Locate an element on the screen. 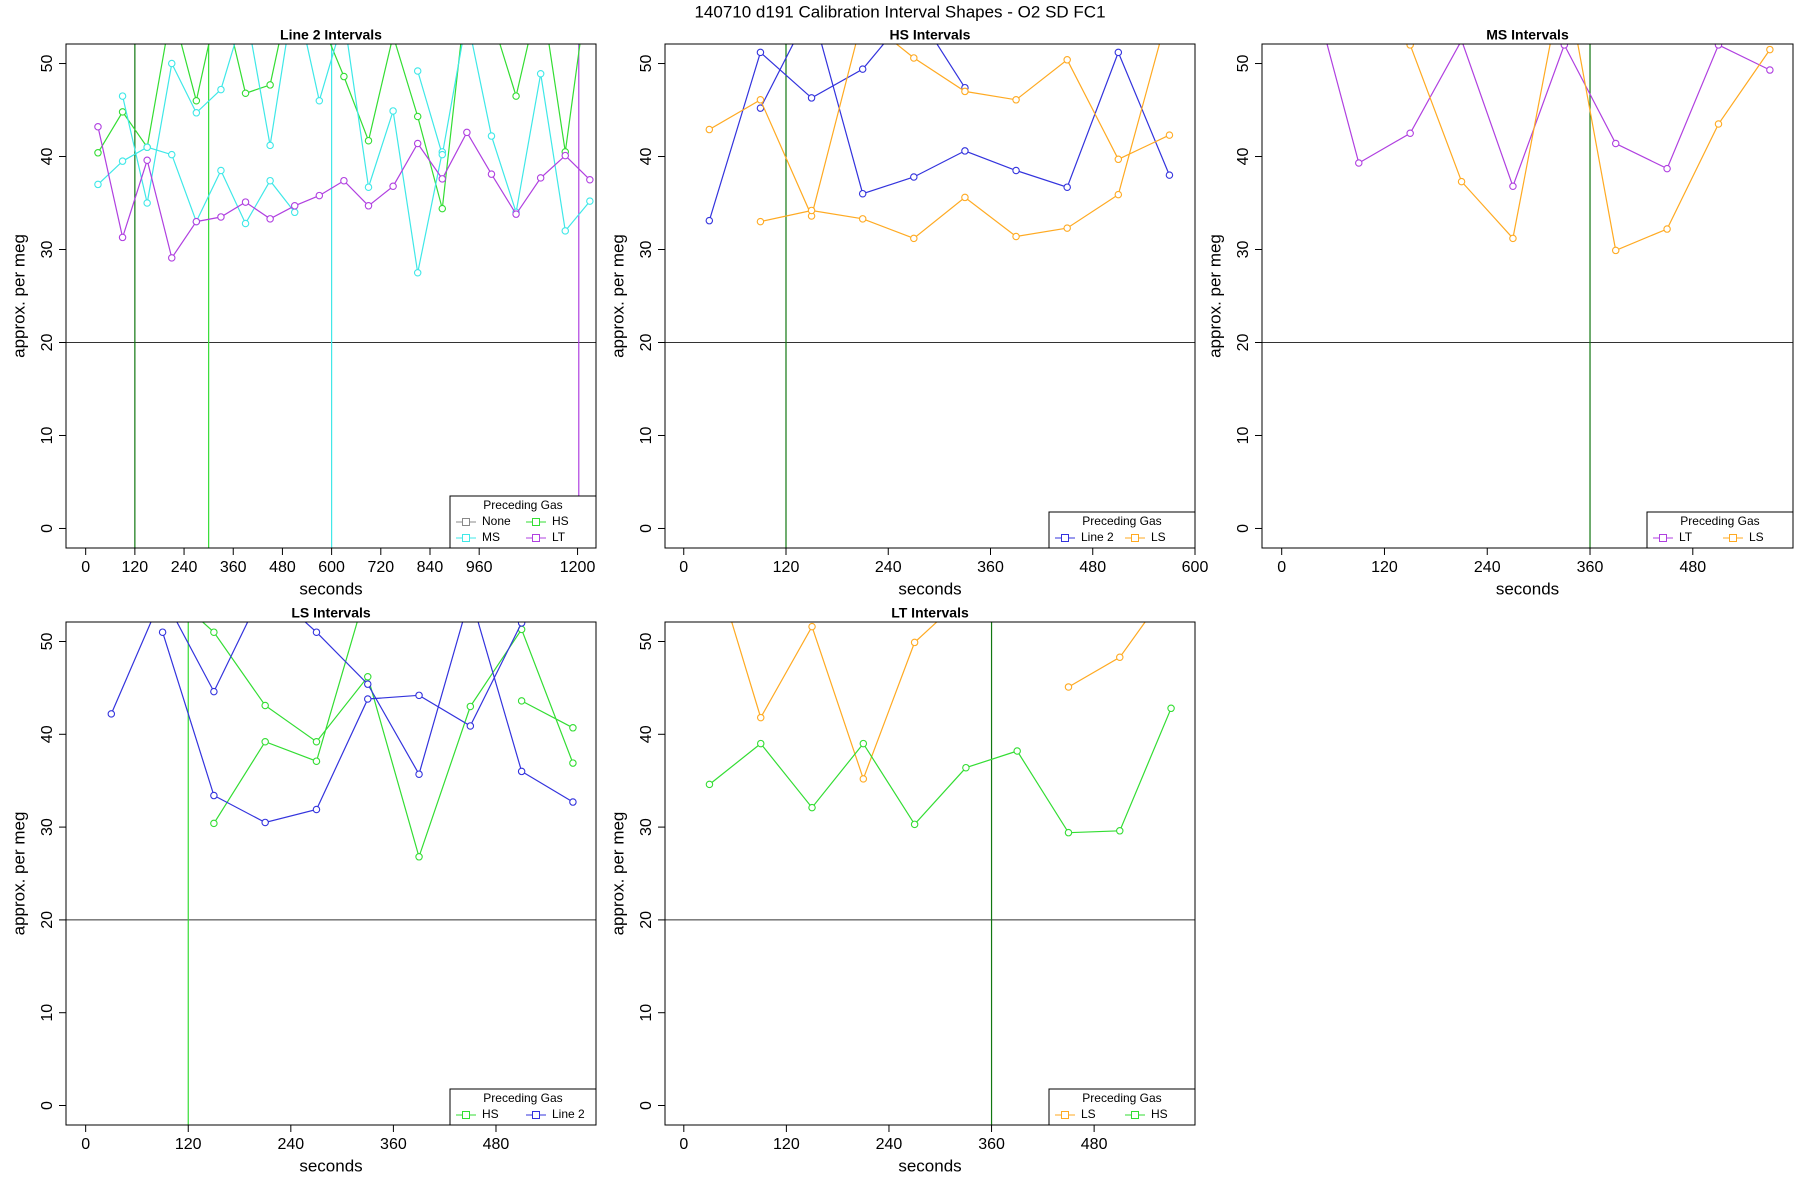  x-axis-label: seconds is located at coordinates (1527, 588).